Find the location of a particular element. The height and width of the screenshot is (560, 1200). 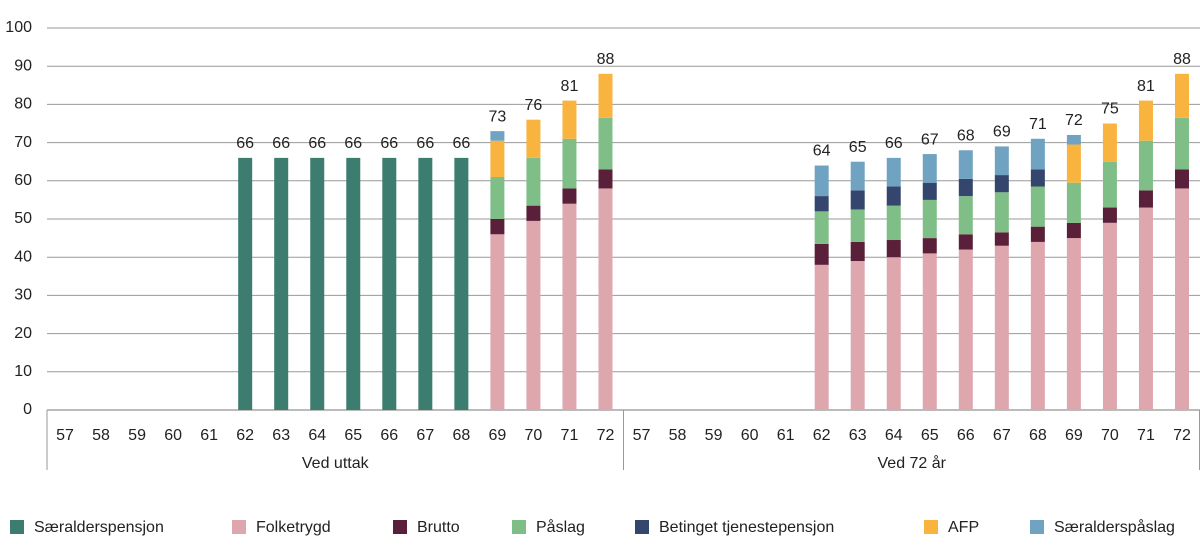

x-tick-label: 66 is located at coordinates (966, 435).